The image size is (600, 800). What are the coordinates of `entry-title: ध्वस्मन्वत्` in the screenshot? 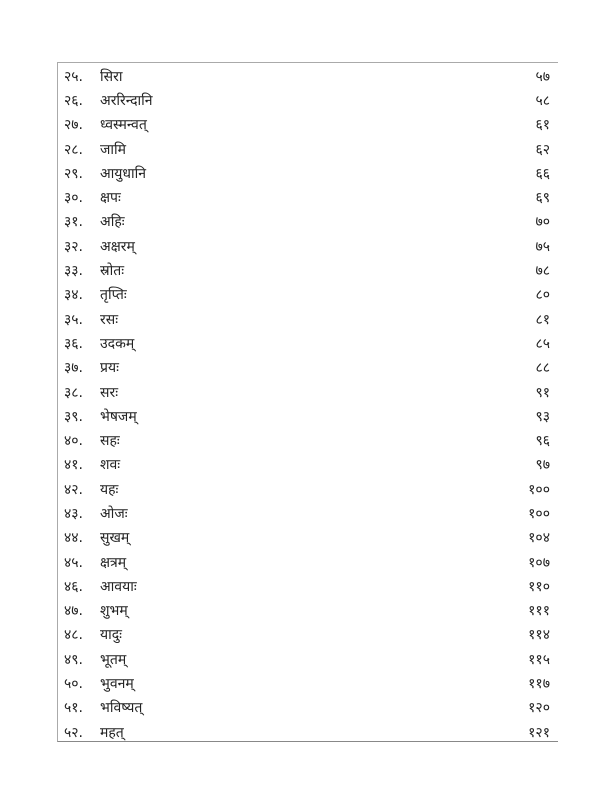 It's located at (123, 125).